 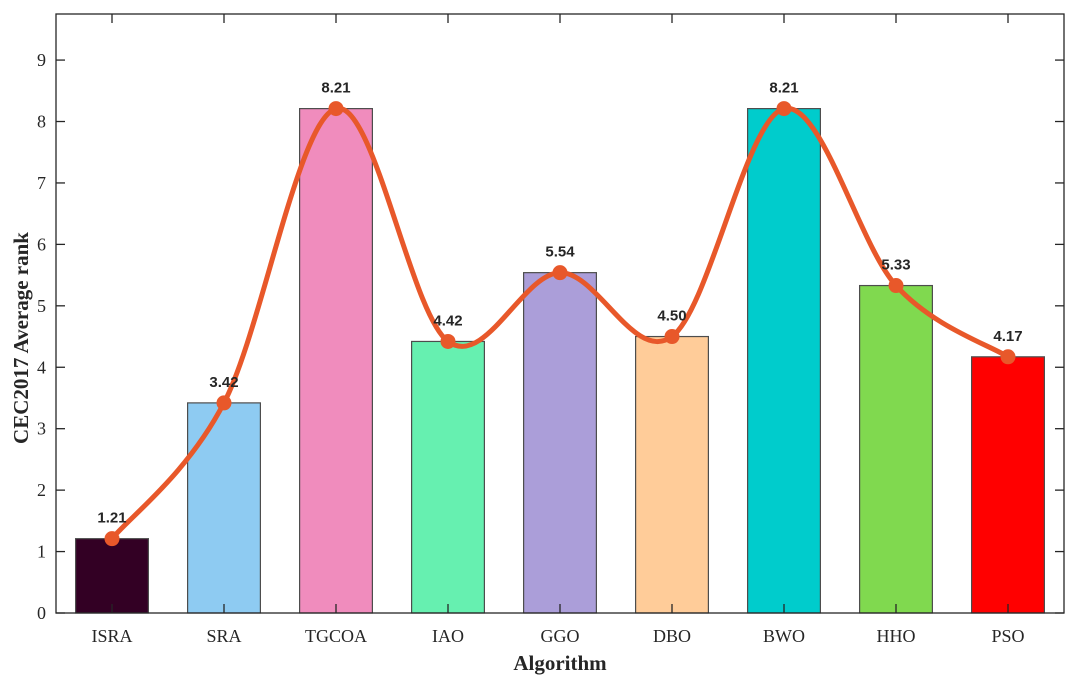 I want to click on y-tick-label-1: 1, so click(x=41, y=552).